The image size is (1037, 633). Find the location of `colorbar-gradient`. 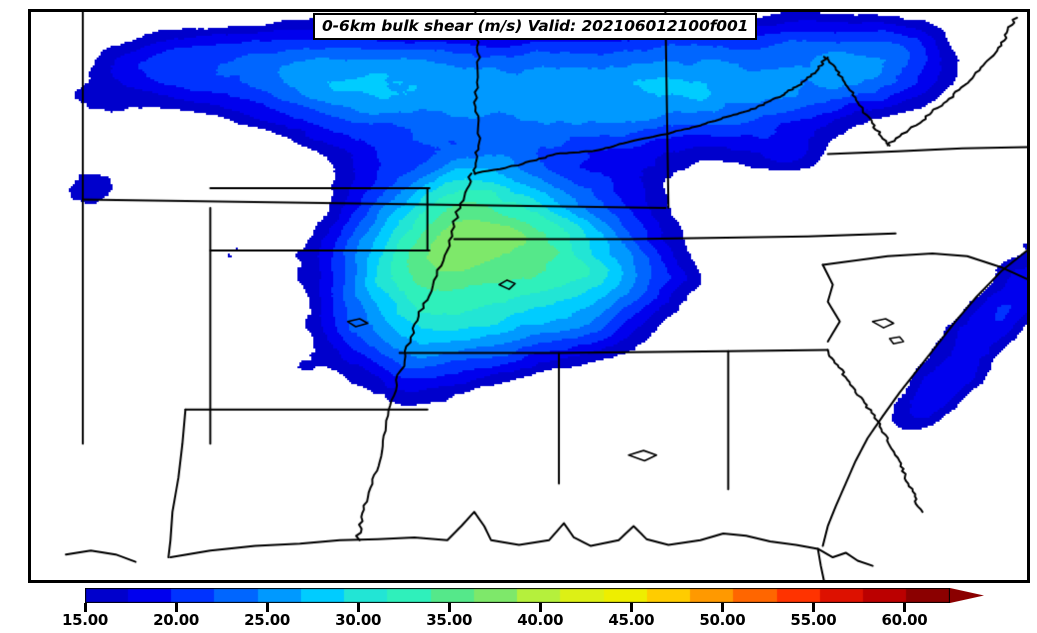

colorbar-gradient is located at coordinates (517, 595).